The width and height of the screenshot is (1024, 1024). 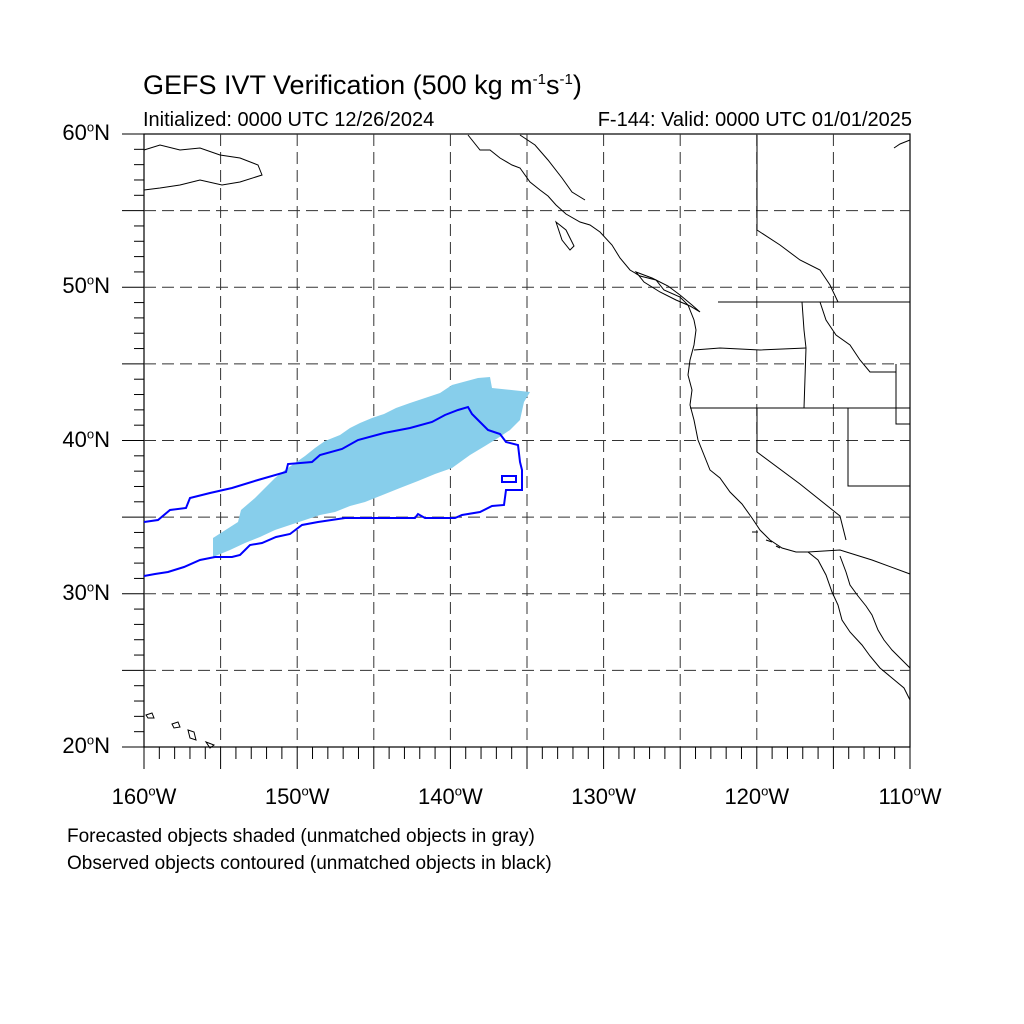 What do you see at coordinates (289, 120) in the screenshot?
I see `initialized-time: Initialized: 0000 UTC 12/26/2024` at bounding box center [289, 120].